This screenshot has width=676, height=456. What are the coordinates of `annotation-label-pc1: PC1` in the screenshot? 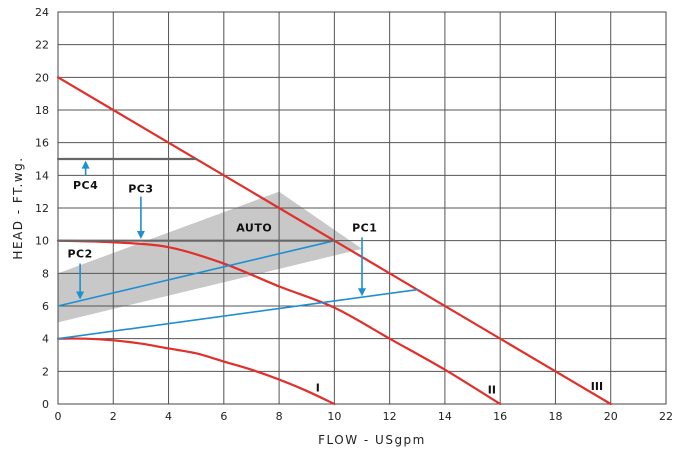 It's located at (364, 228).